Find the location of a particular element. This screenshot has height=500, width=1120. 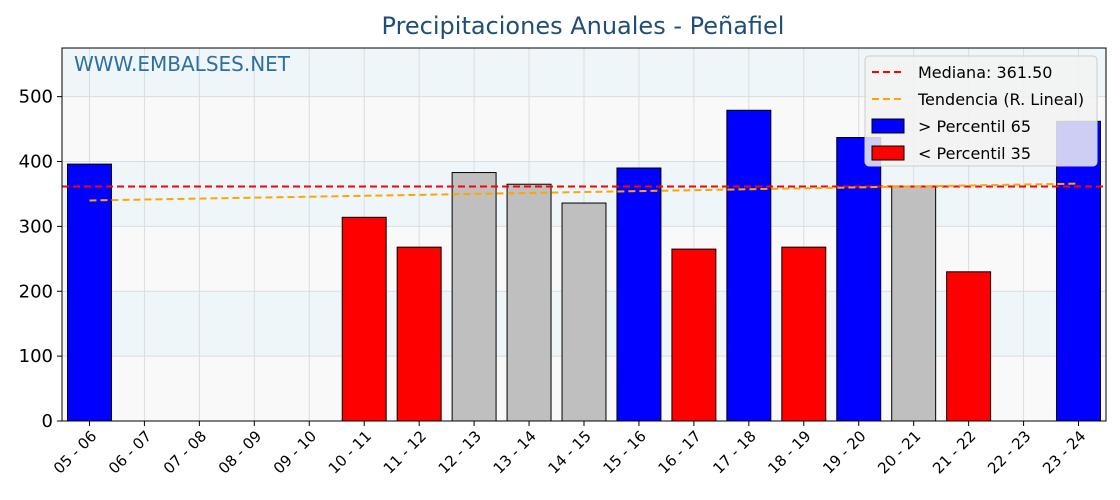

legend-label-trend: Tendencia (R. Lineal) is located at coordinates (1000, 99).